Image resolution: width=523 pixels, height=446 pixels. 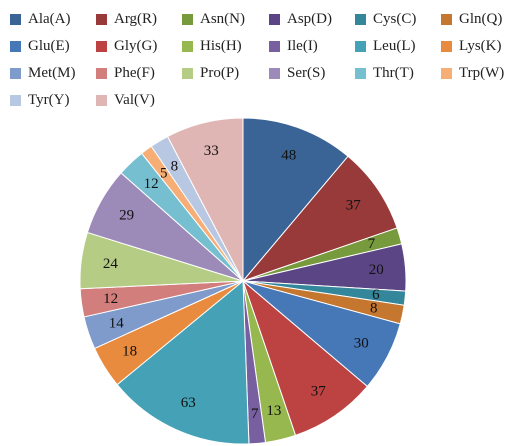 I want to click on legend-label: Pro(P), so click(x=220, y=73).